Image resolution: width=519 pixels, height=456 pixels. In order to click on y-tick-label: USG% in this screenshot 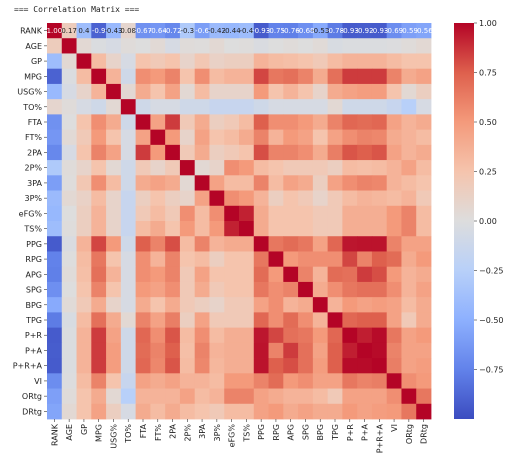, I will do `click(29, 92)`.